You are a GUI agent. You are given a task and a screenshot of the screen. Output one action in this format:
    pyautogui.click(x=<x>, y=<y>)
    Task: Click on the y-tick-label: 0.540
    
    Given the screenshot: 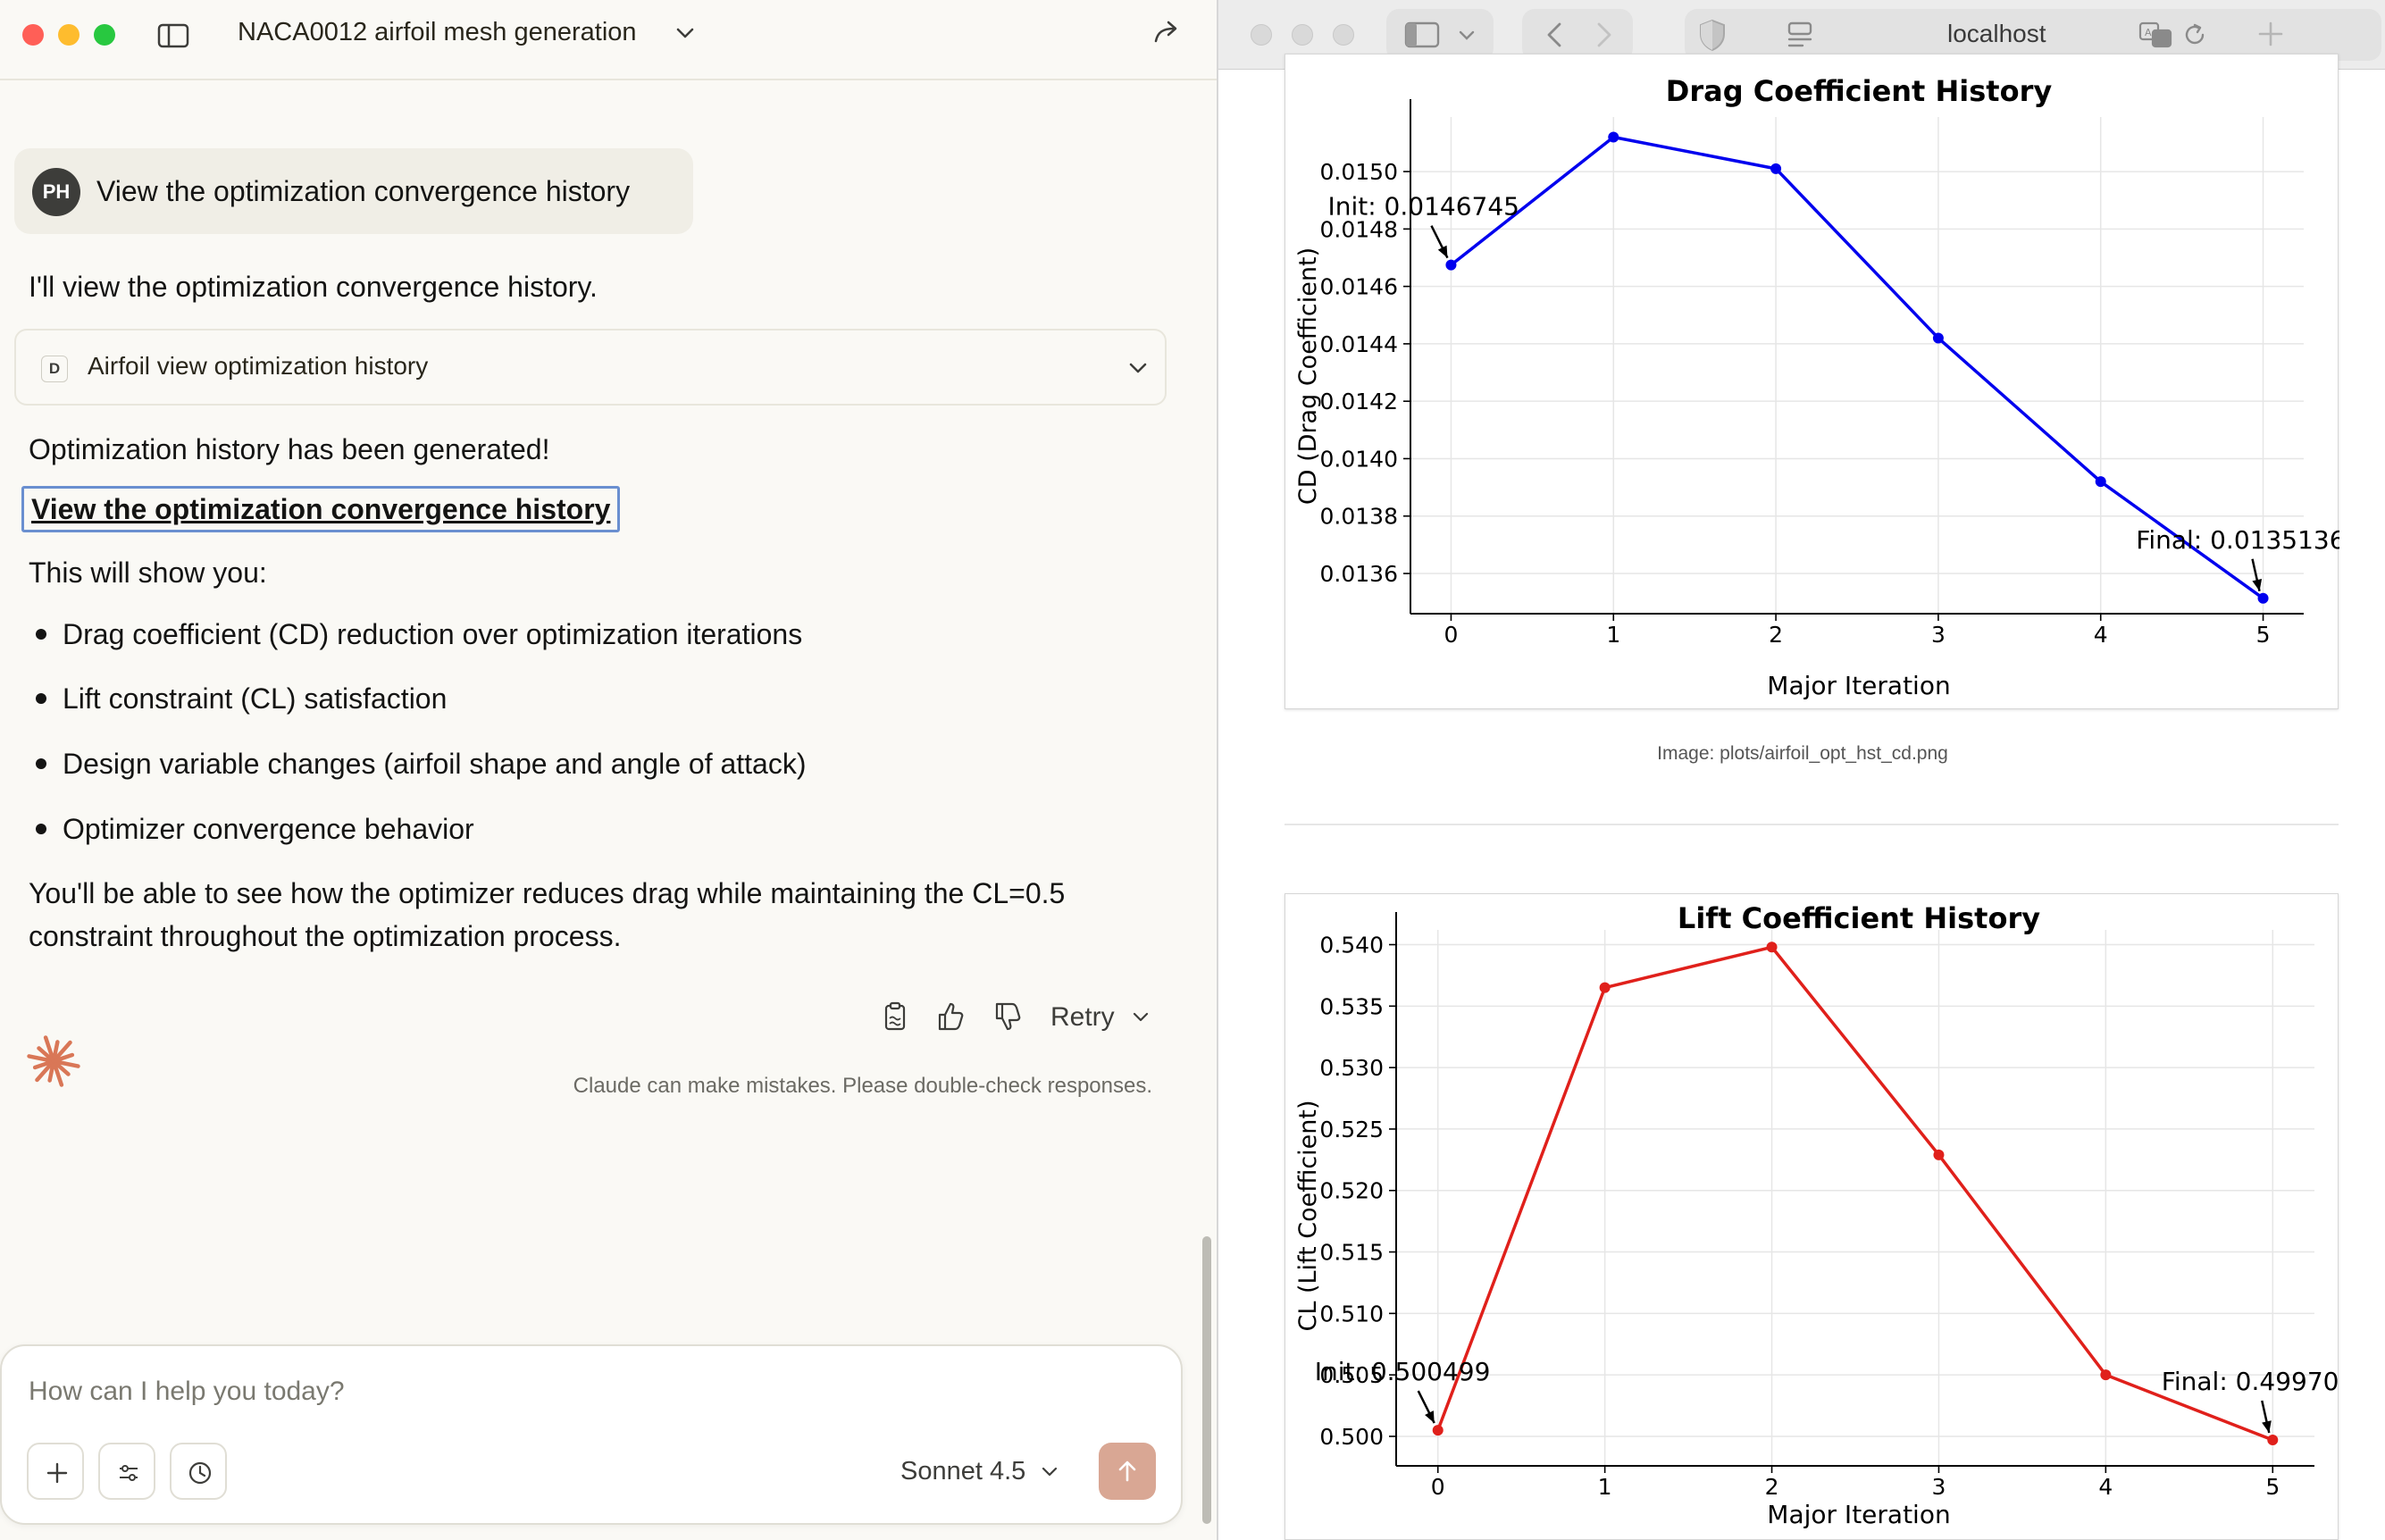 What is the action you would take?
    pyautogui.click(x=1351, y=946)
    